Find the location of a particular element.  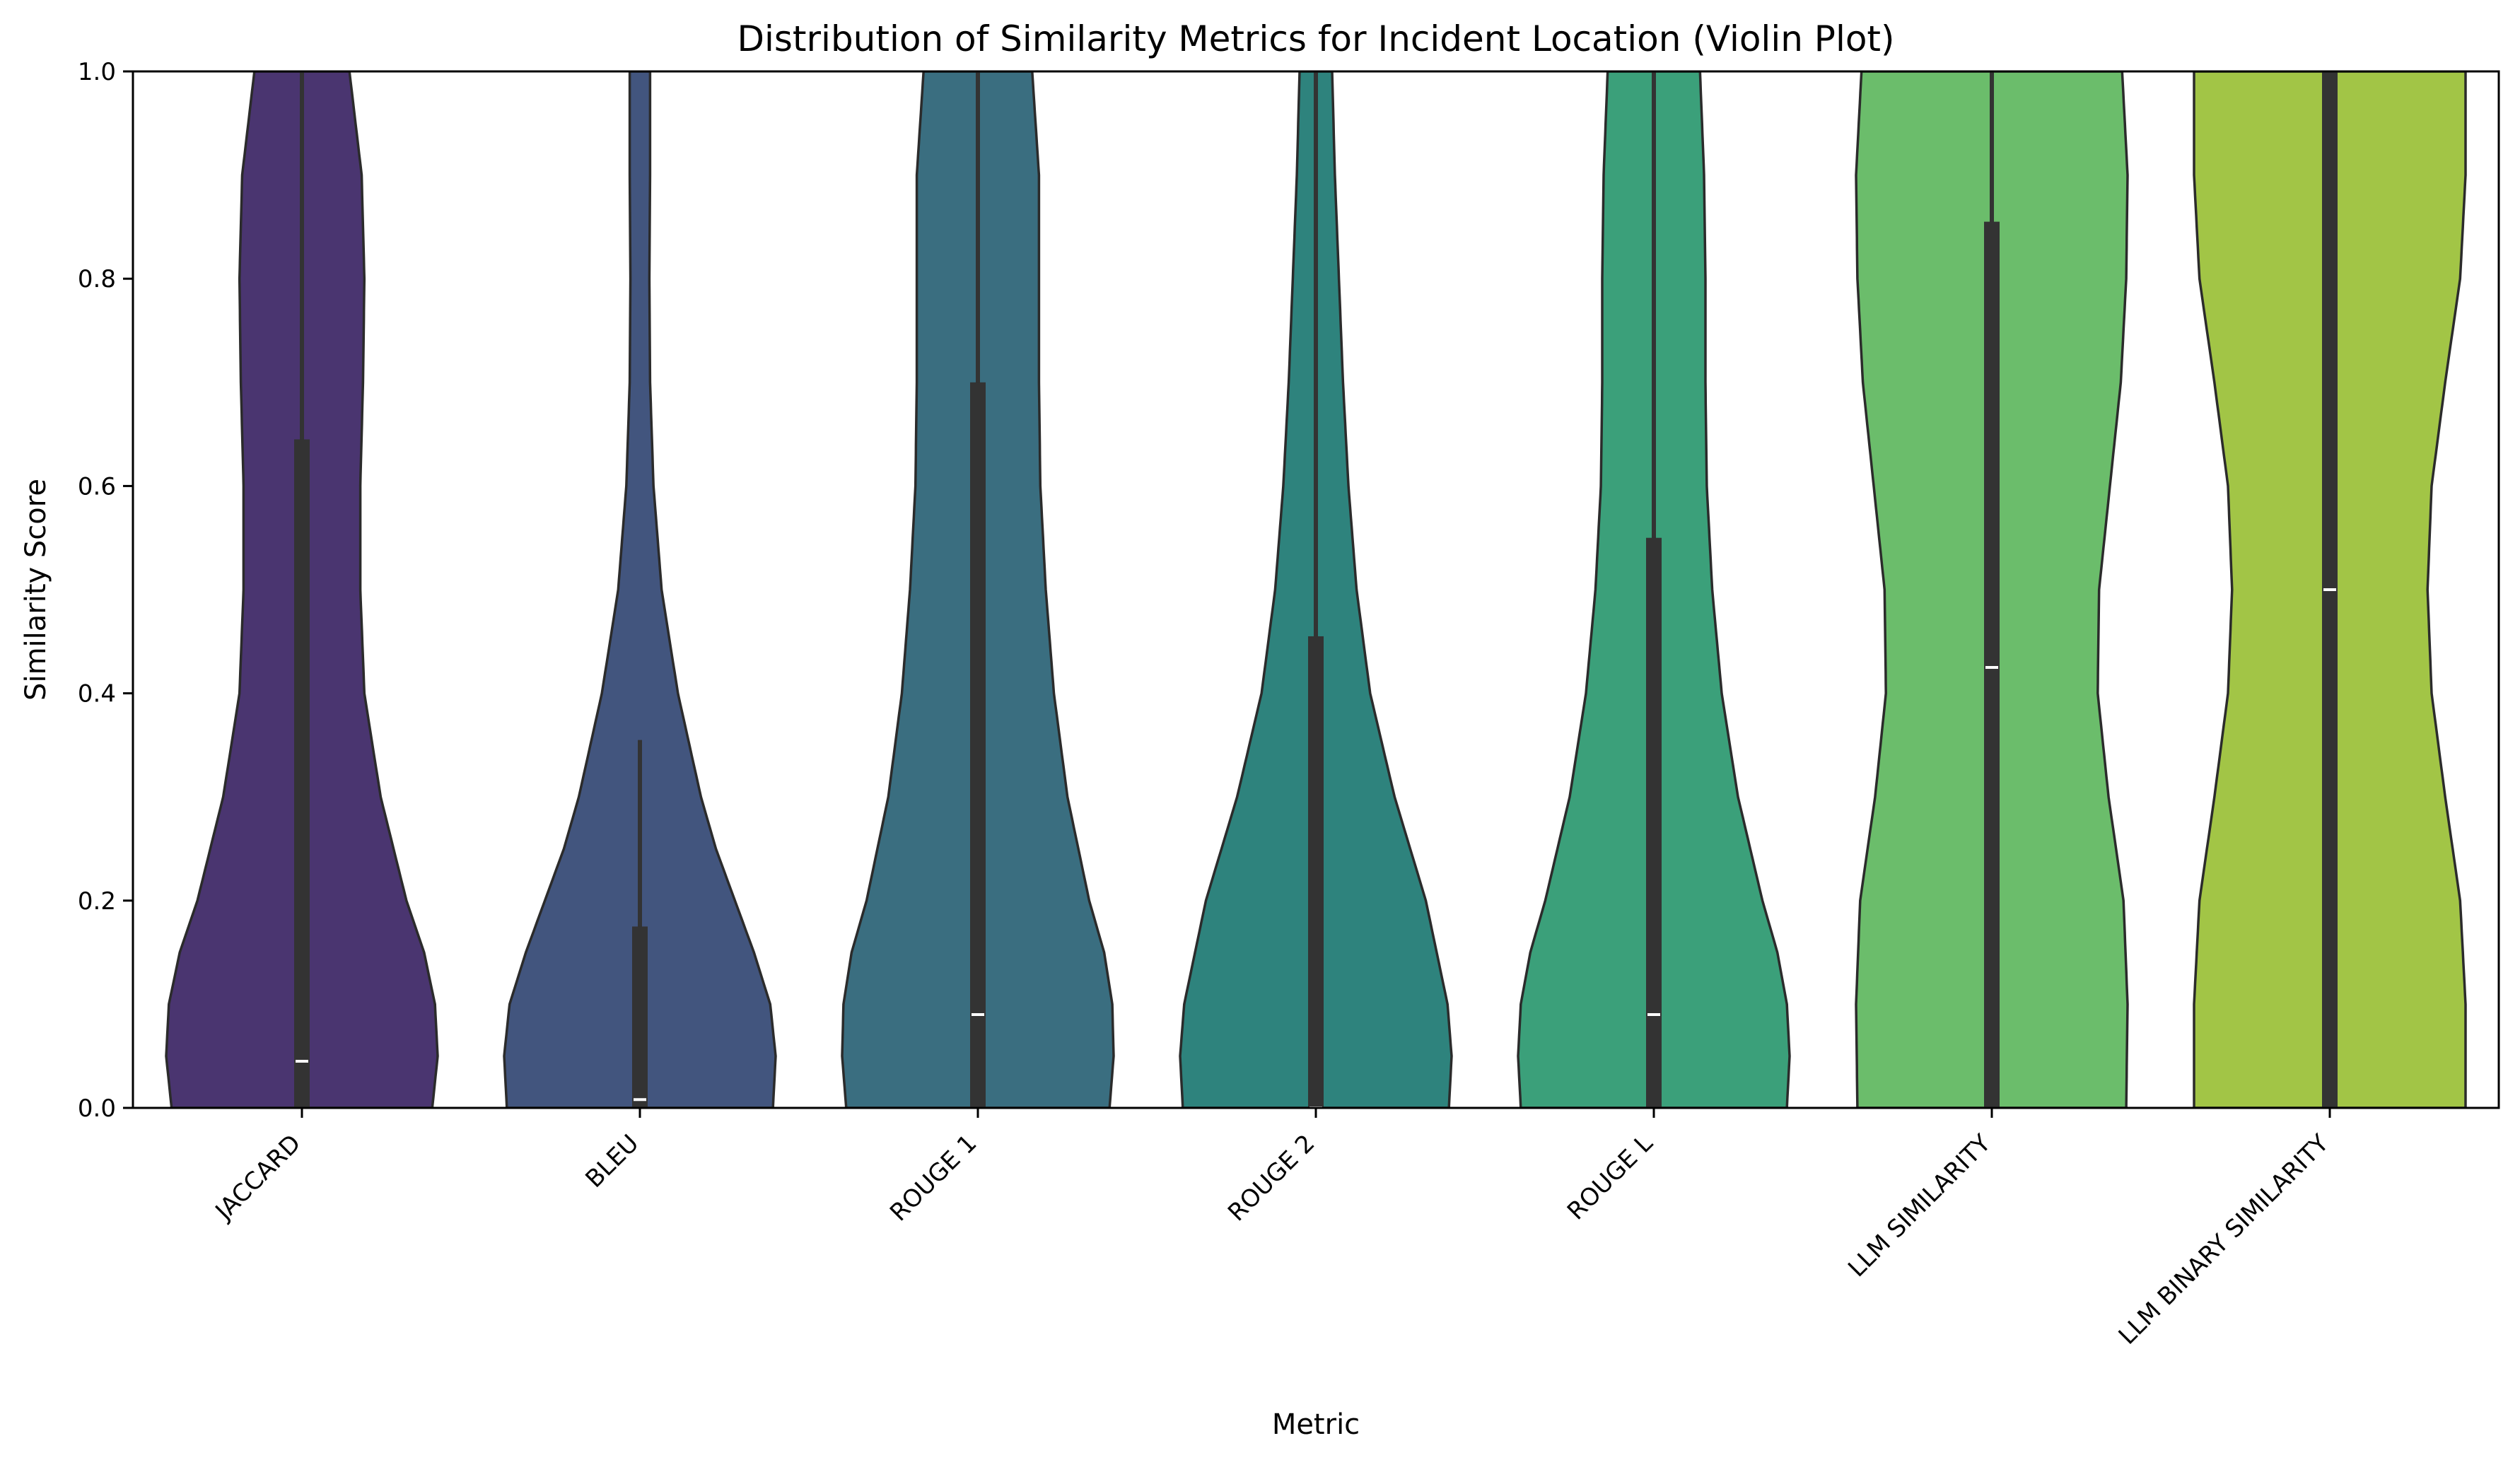

y-tick-label: 0.8 is located at coordinates (97, 279).